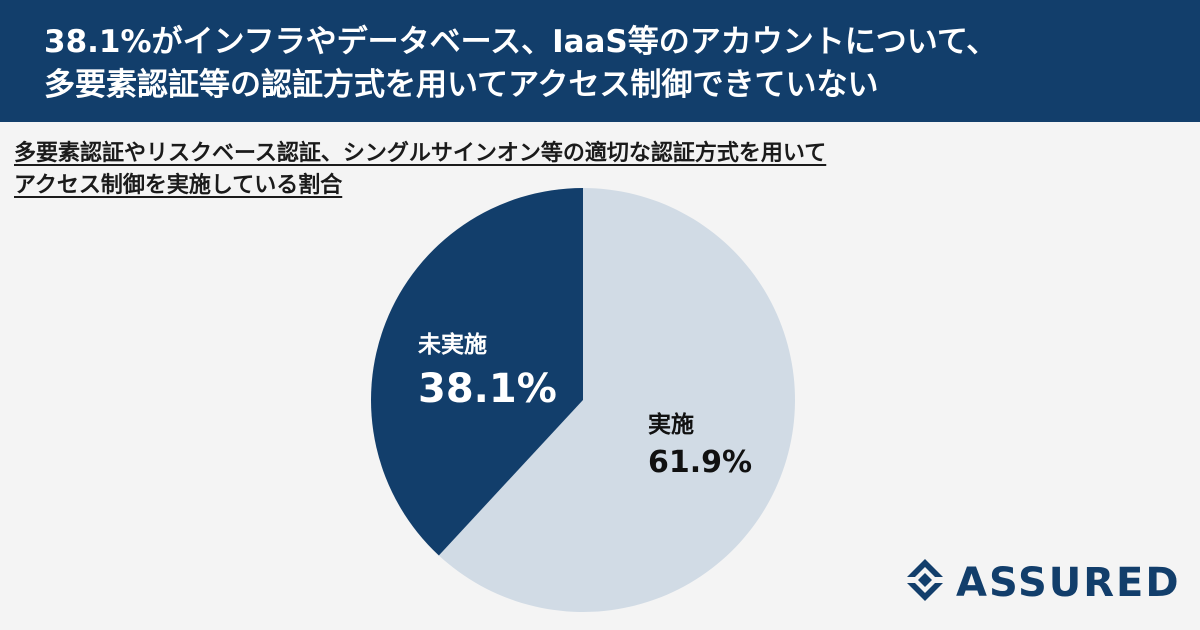 The image size is (1200, 630). What do you see at coordinates (452, 344) in the screenshot?
I see `slice-label-1: 未実施` at bounding box center [452, 344].